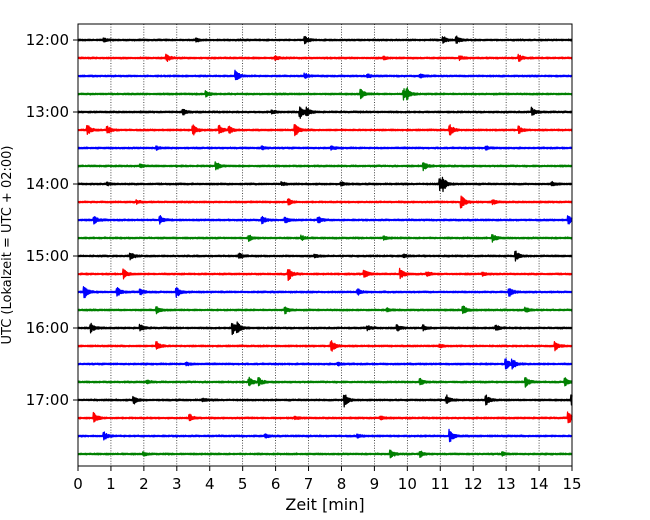  What do you see at coordinates (440, 484) in the screenshot?
I see `x-tick-label: 11` at bounding box center [440, 484].